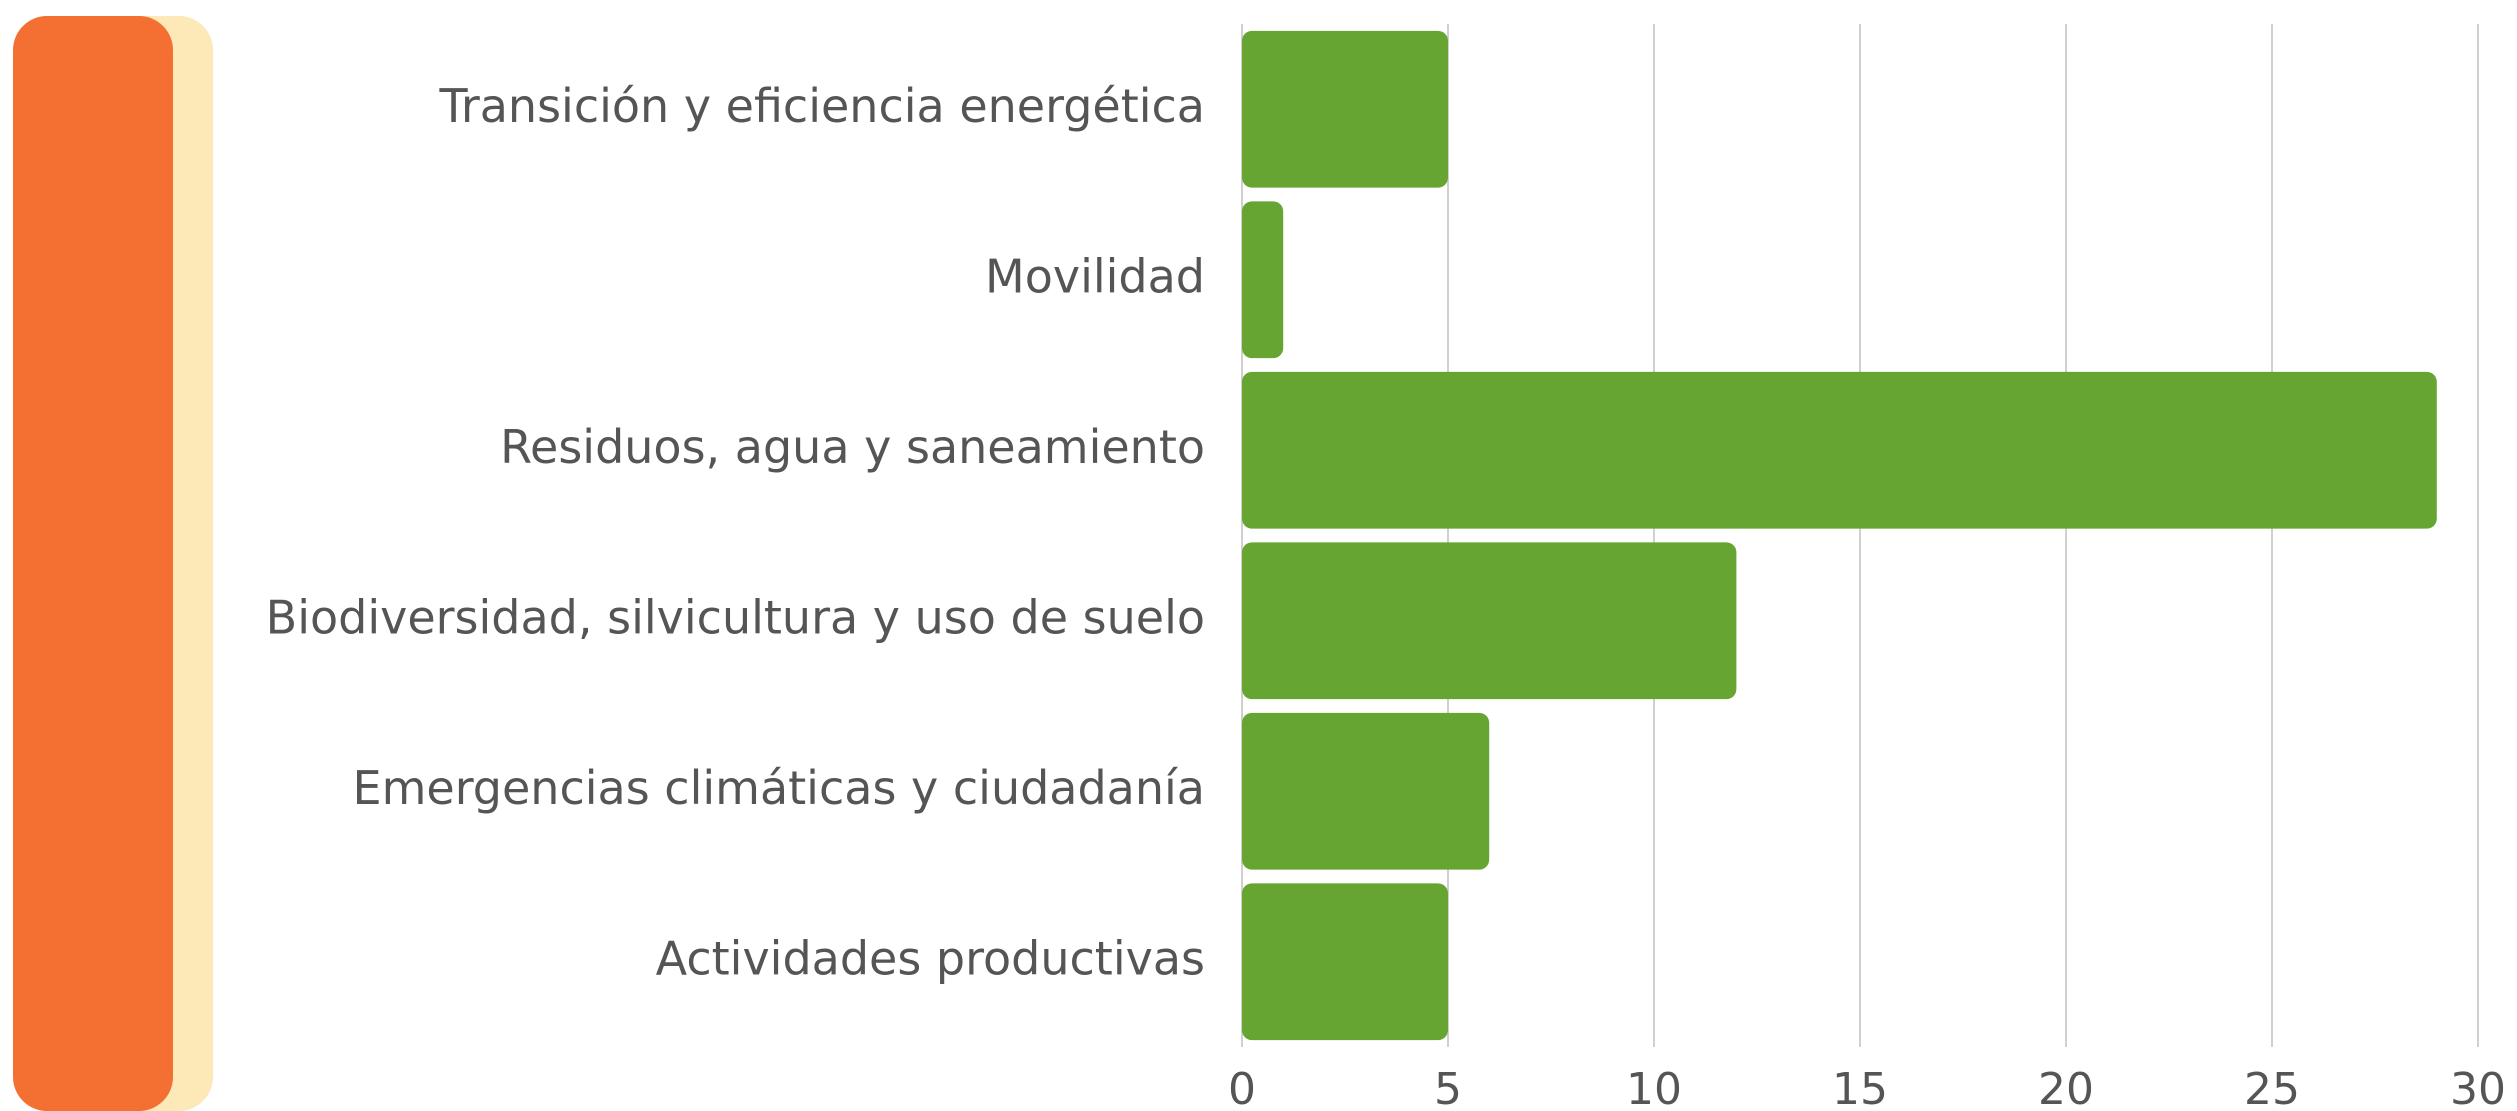  What do you see at coordinates (2478, 1087) in the screenshot?
I see `x-tick-label: 30` at bounding box center [2478, 1087].